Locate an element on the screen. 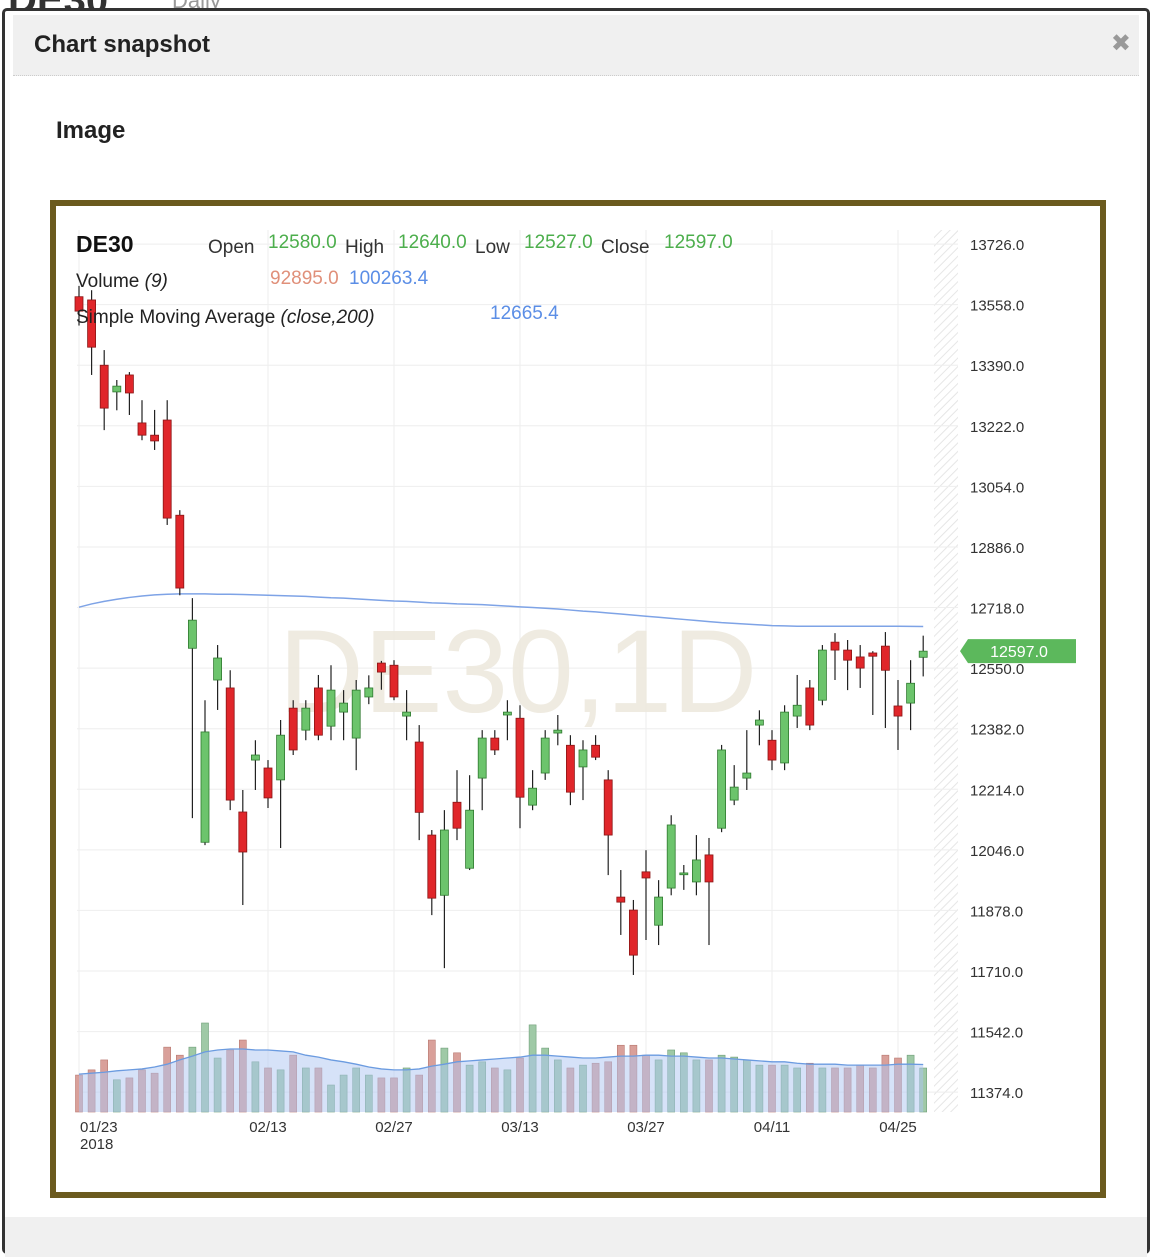 The width and height of the screenshot is (1150, 1257). volume-ma-value: 100263.4 is located at coordinates (389, 278).